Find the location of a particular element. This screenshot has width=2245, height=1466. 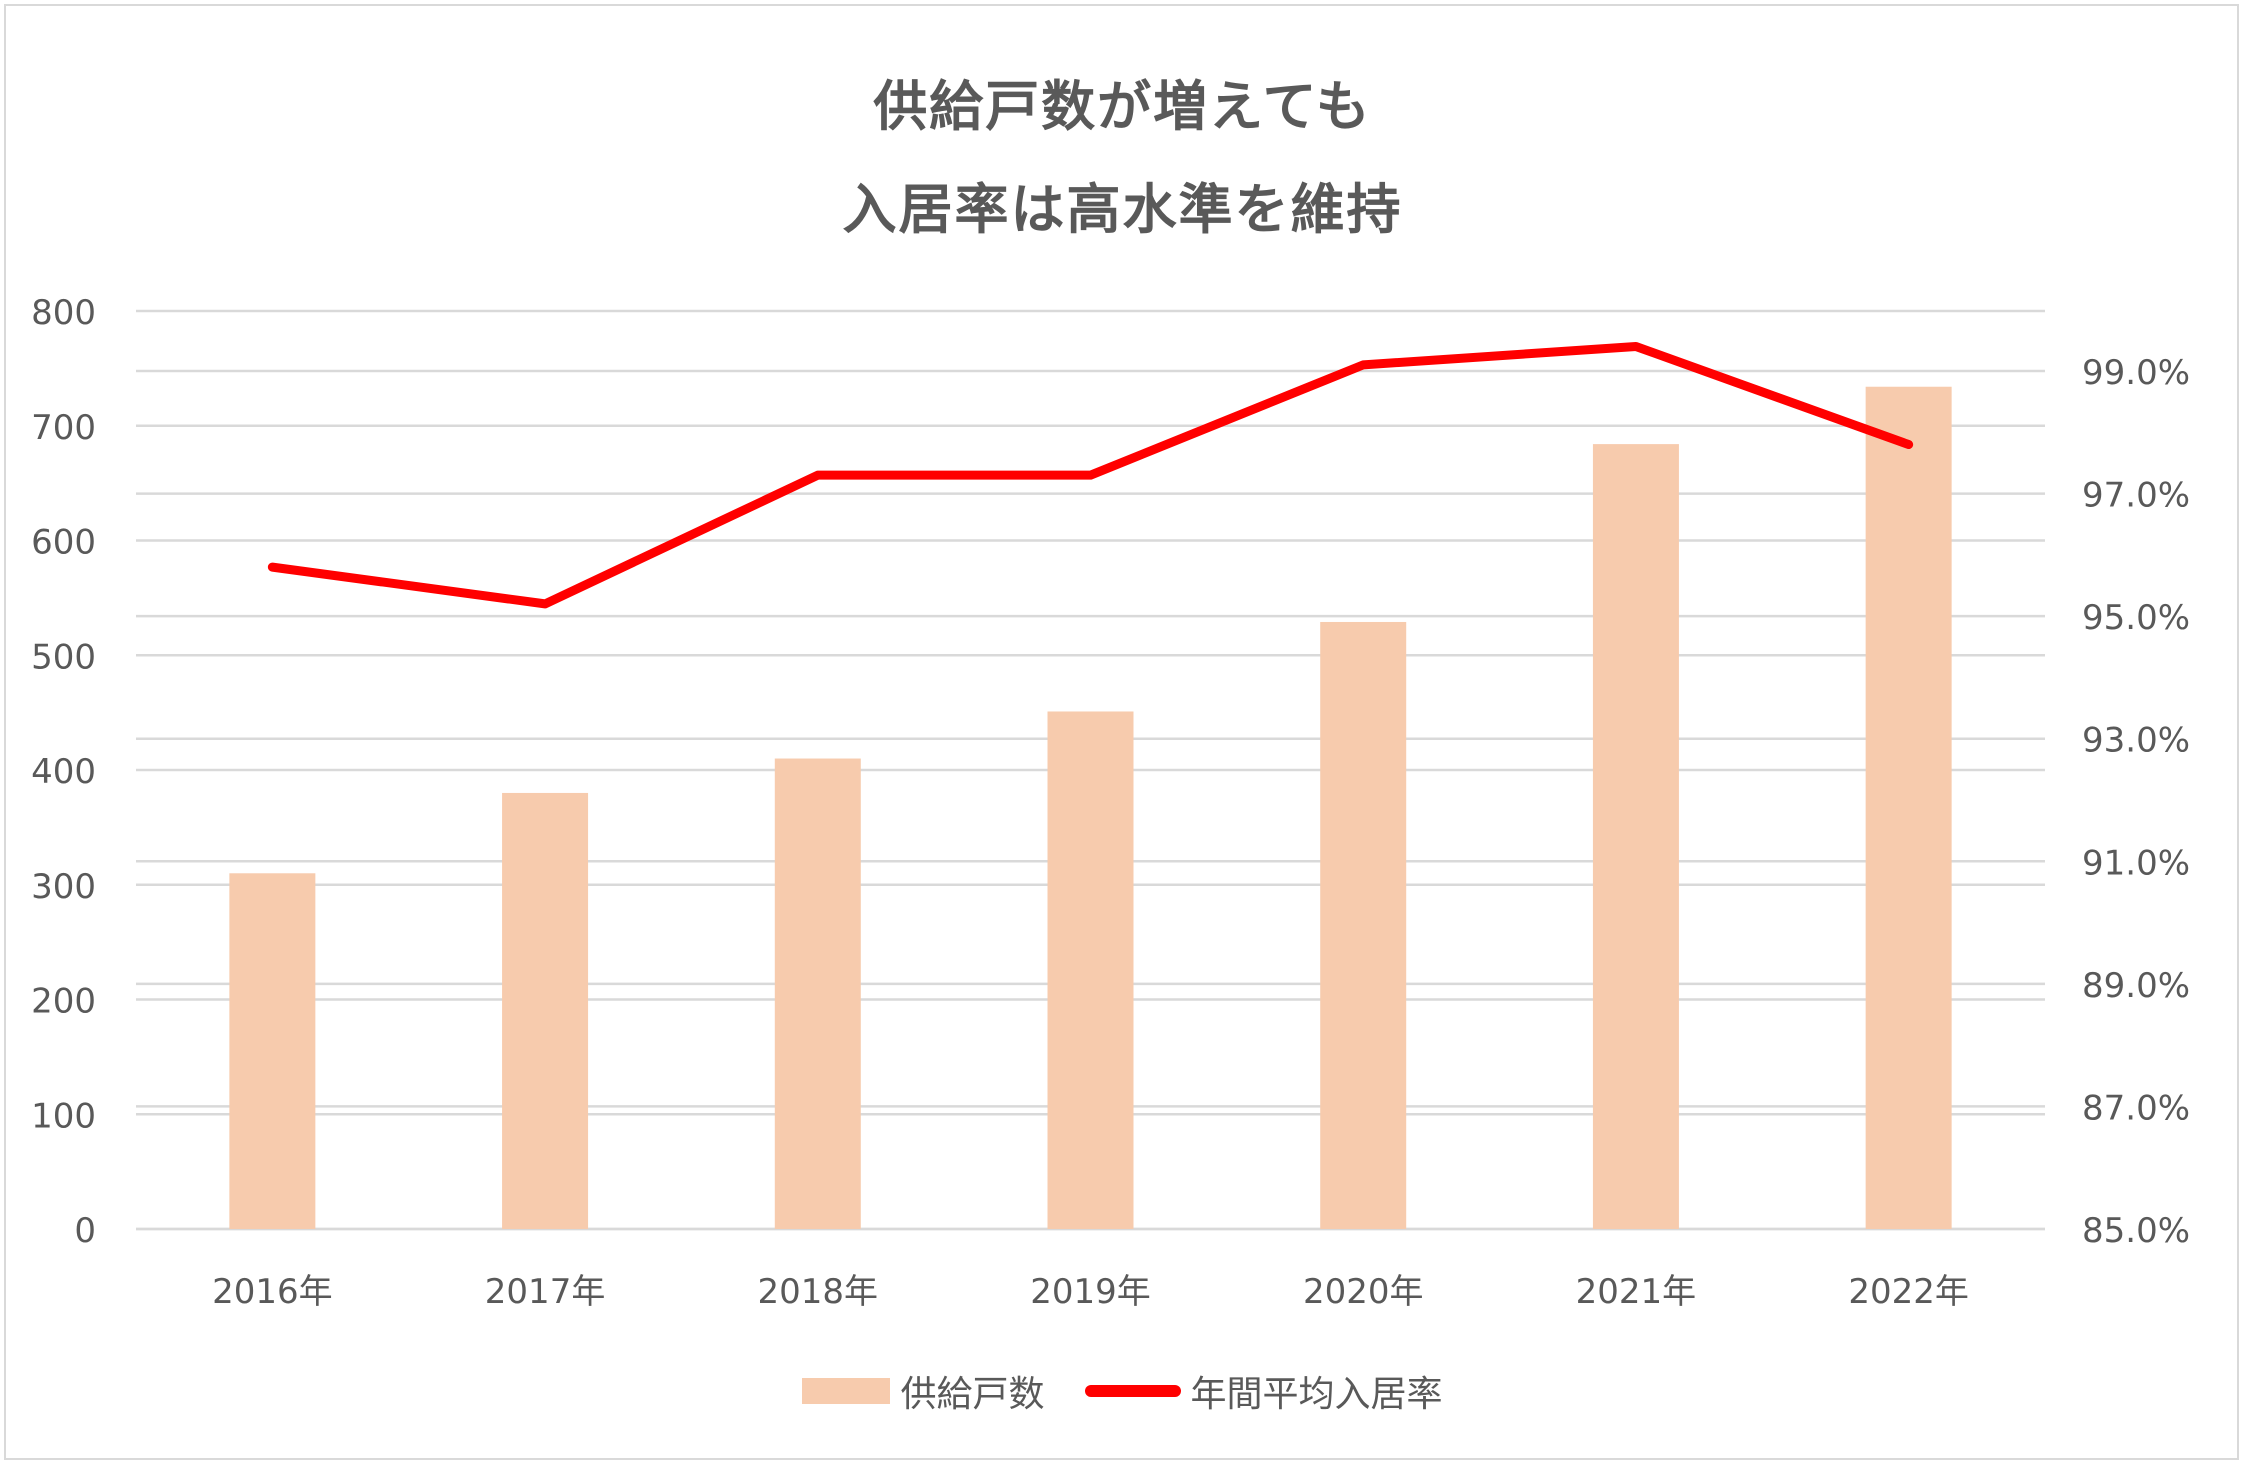

x-axis-tick: 2018年 is located at coordinates (818, 1292).